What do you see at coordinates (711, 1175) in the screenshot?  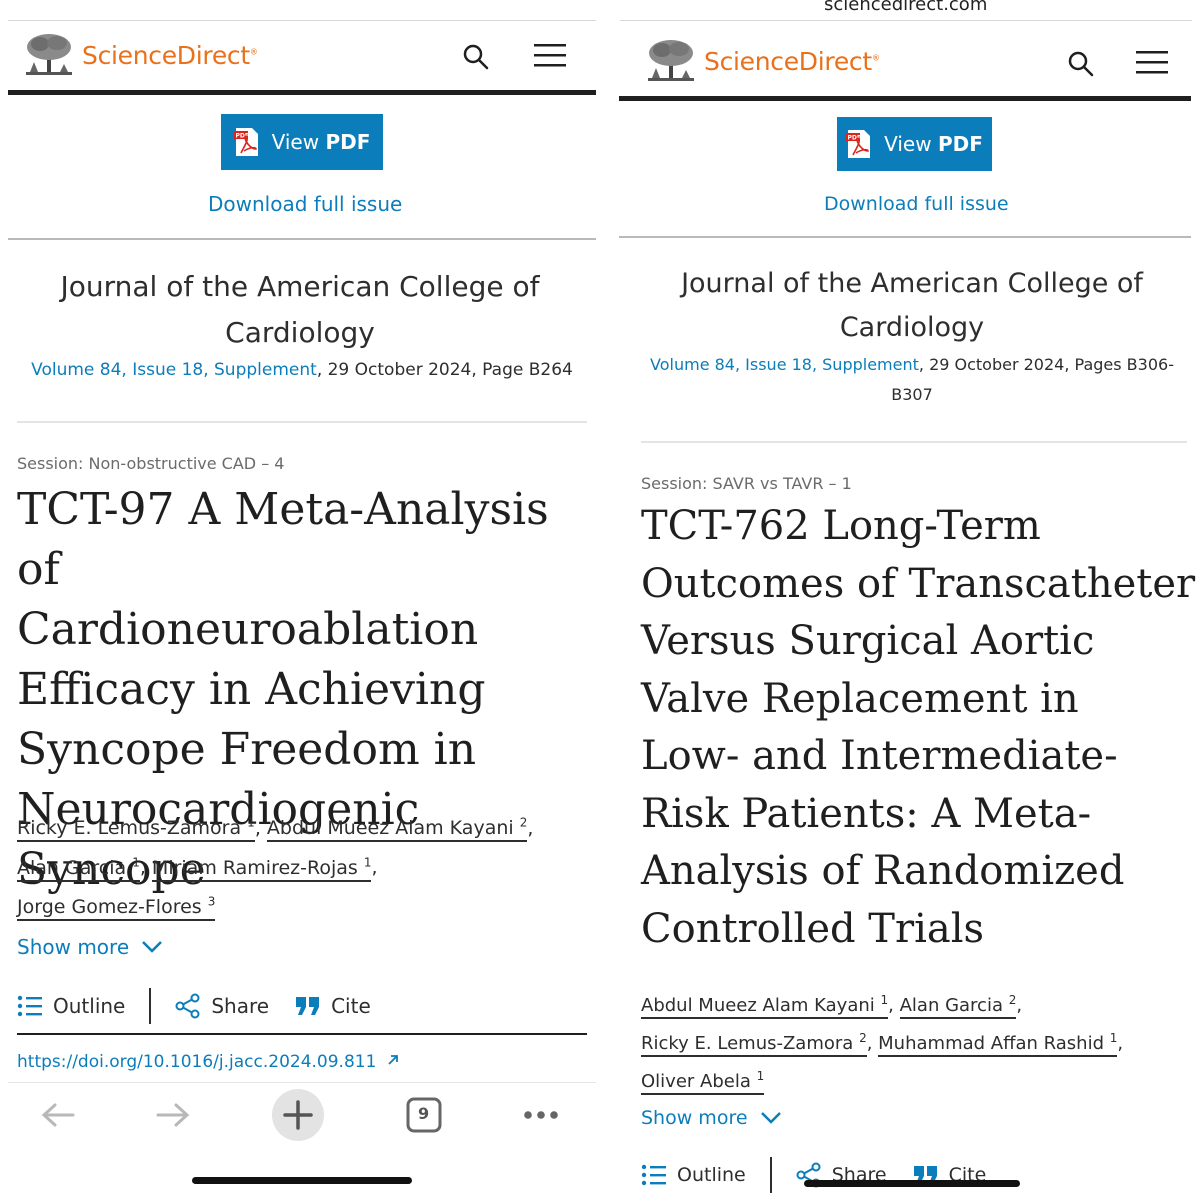 I see `outline-label: Outline` at bounding box center [711, 1175].